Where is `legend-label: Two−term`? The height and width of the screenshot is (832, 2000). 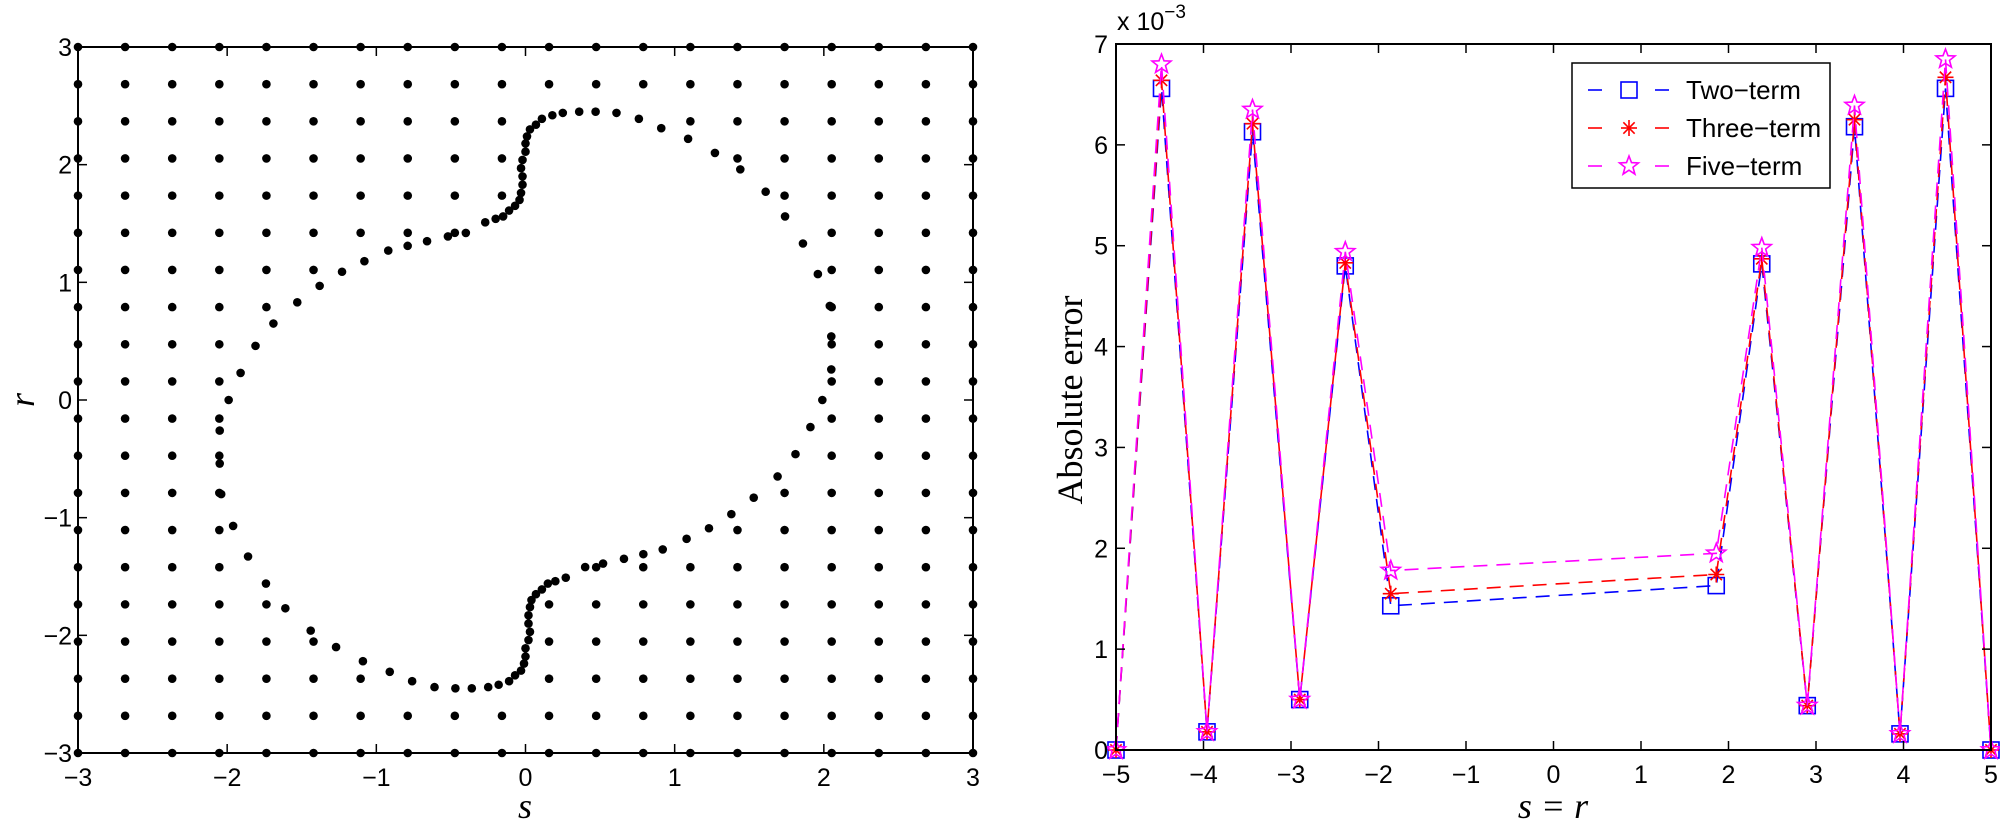 legend-label: Two−term is located at coordinates (1743, 90).